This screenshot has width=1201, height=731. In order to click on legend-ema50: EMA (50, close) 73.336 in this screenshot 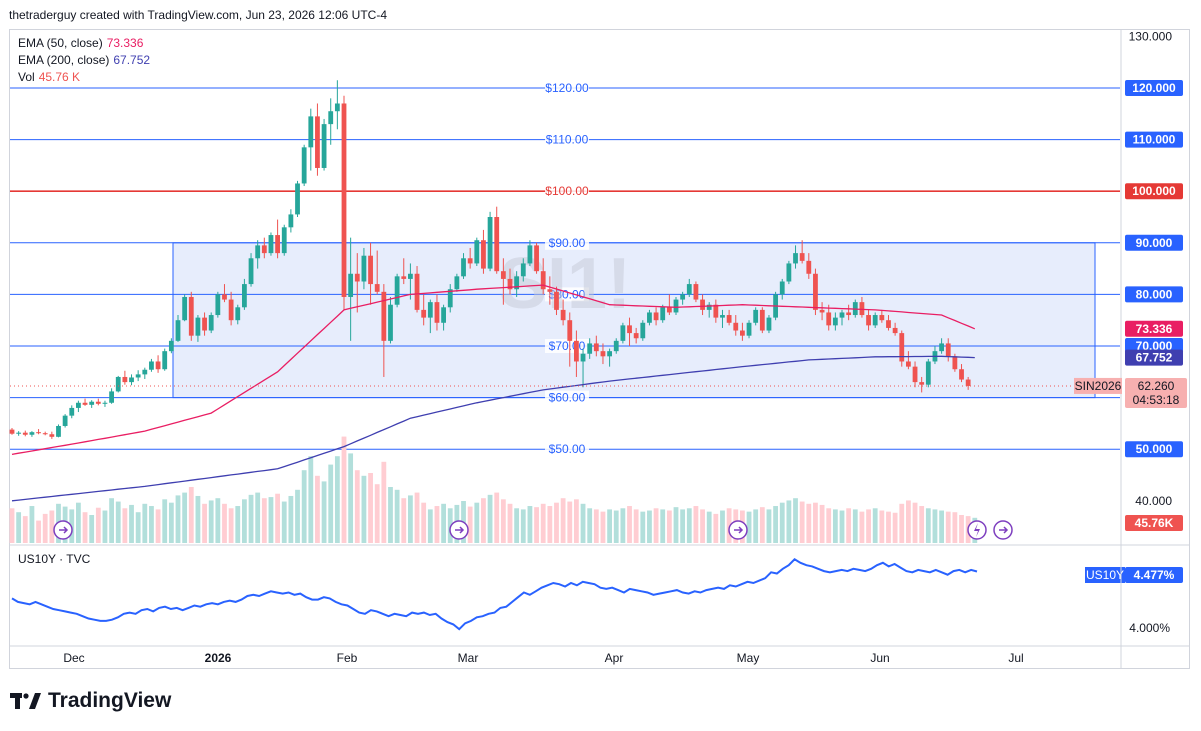, I will do `click(80, 43)`.